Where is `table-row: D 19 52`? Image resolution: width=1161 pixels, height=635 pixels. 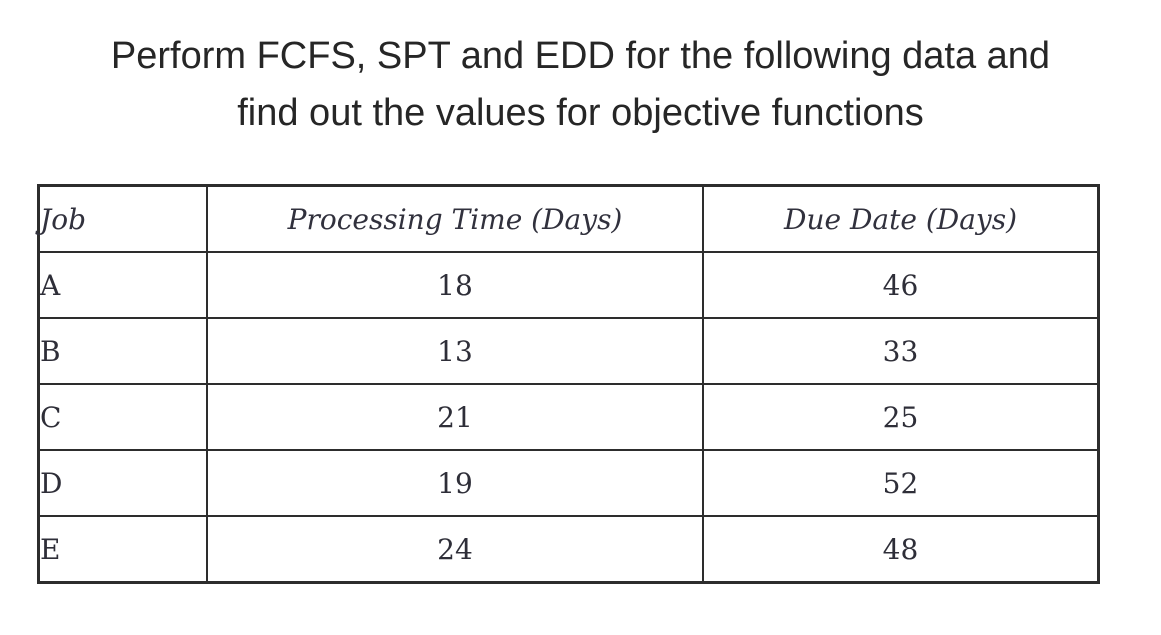
table-row: D 19 52 is located at coordinates (568, 483).